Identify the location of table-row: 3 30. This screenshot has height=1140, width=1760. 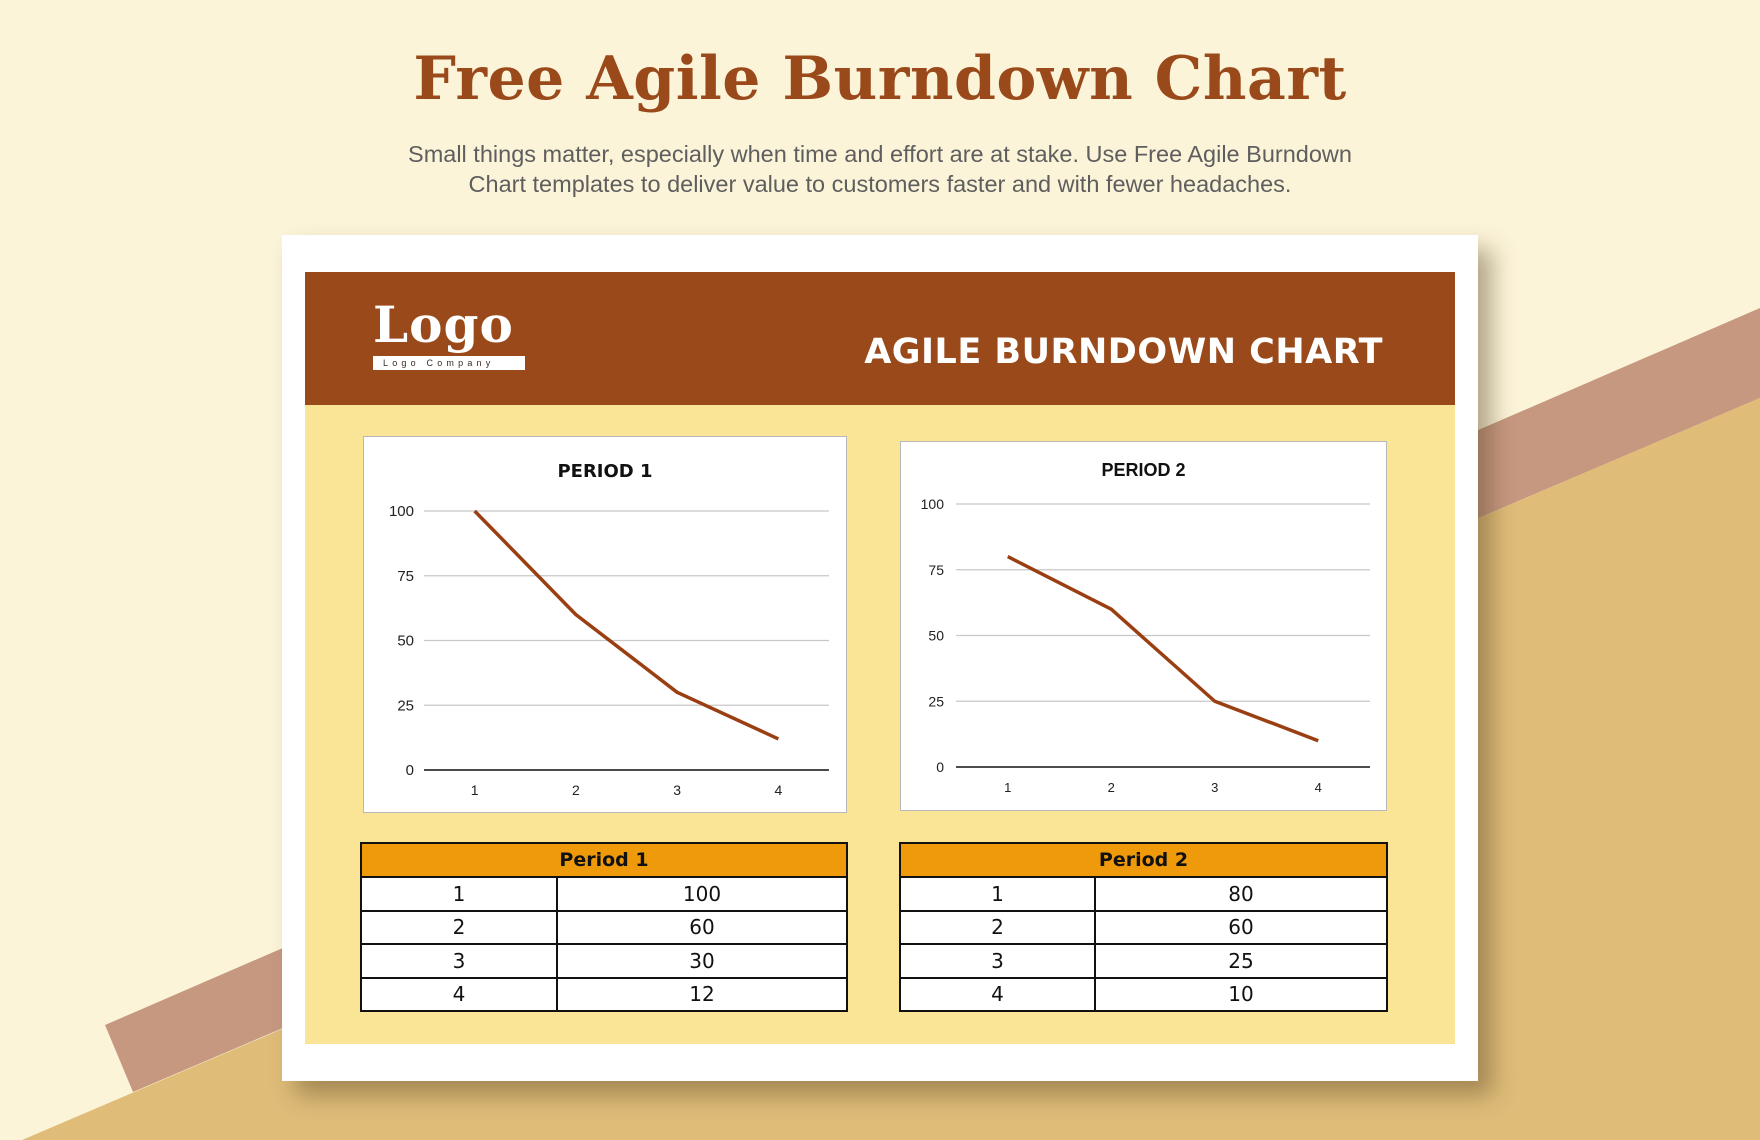
(604, 961).